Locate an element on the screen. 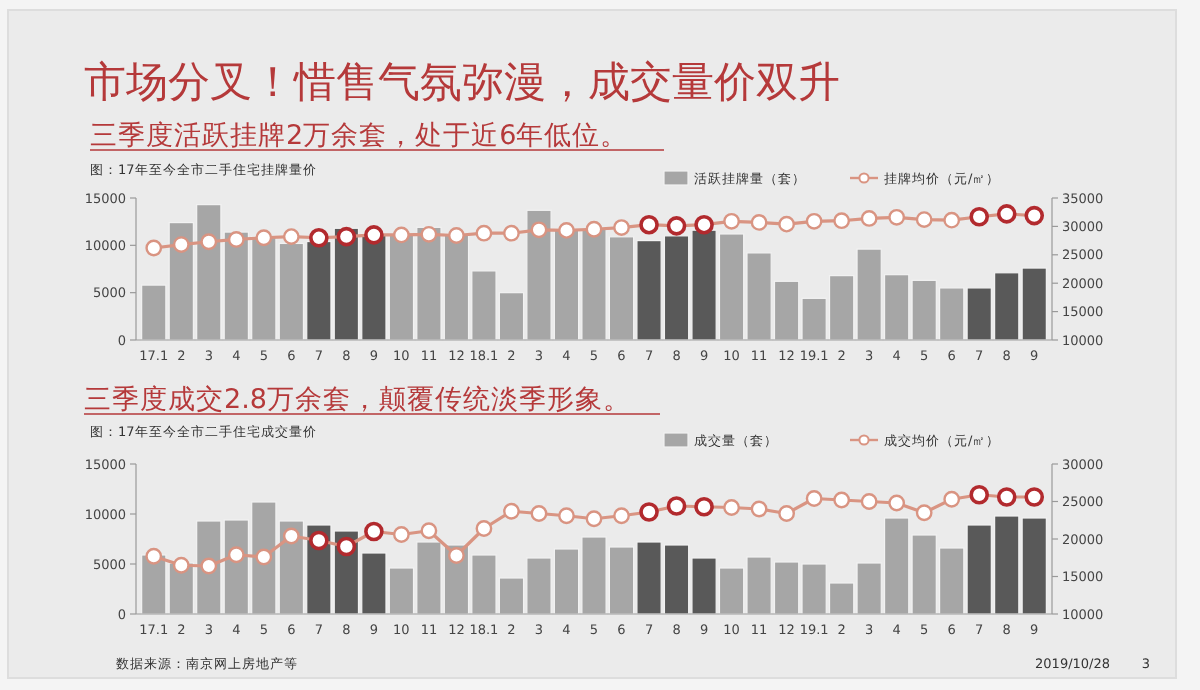 The width and height of the screenshot is (1200, 690). chart-subtitle: 三季度活跃挂牌2万余套，处于近6年低位。 is located at coordinates (359, 136).